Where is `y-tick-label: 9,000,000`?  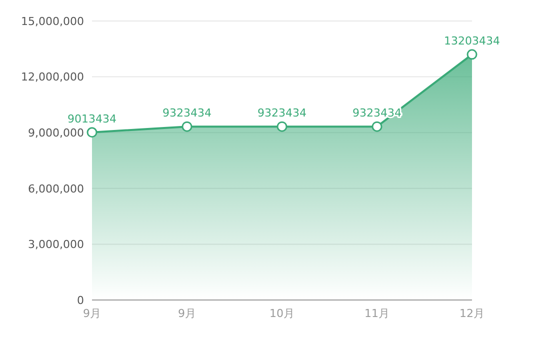 y-tick-label: 9,000,000 is located at coordinates (56, 133).